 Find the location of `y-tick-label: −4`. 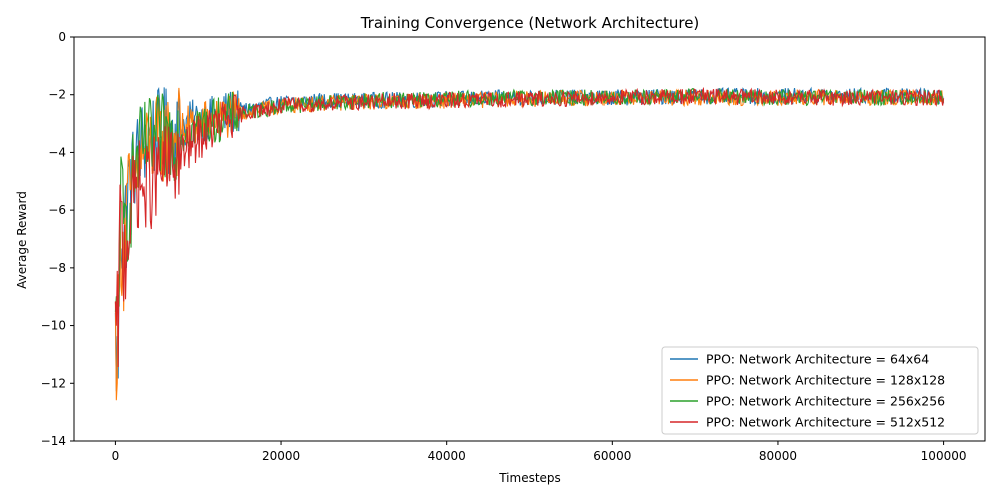

y-tick-label: −4 is located at coordinates (57, 152).